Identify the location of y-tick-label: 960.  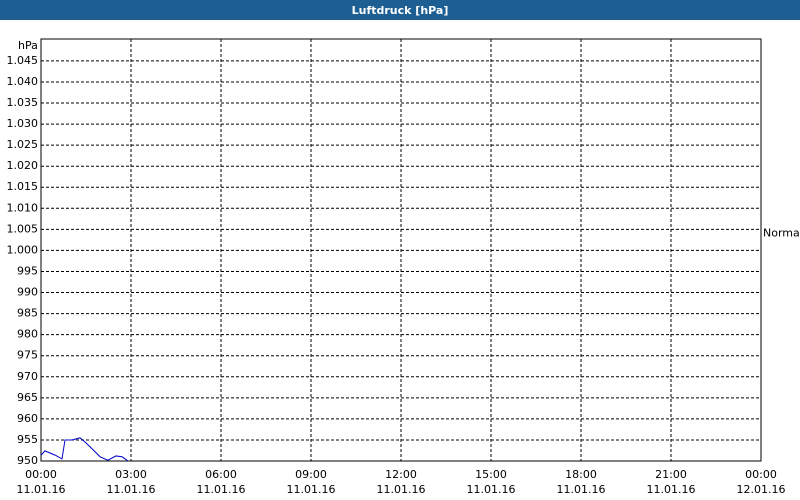
(27, 418).